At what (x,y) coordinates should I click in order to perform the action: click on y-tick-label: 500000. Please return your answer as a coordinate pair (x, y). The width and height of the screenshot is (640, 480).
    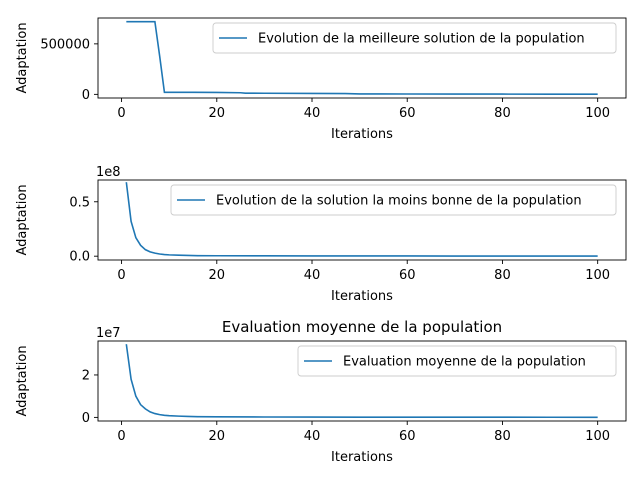
    Looking at the image, I should click on (65, 44).